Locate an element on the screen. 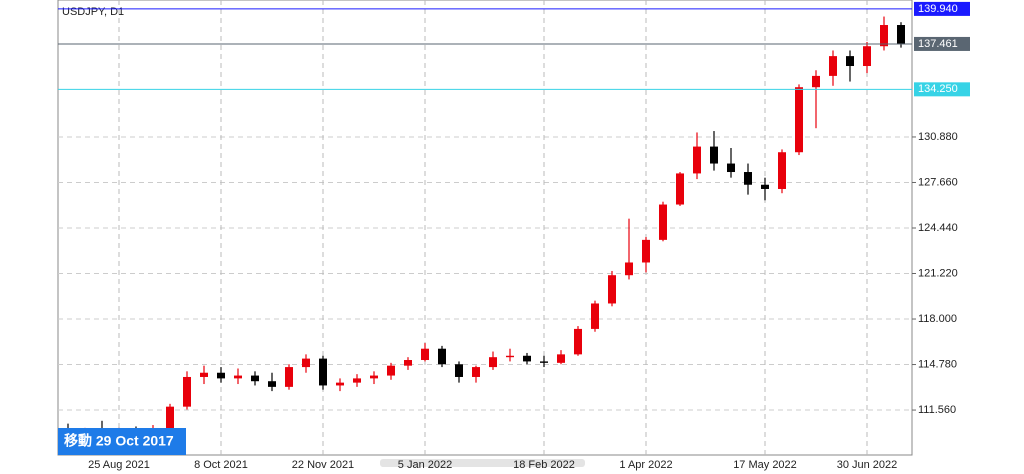 The width and height of the screenshot is (1024, 474). x-tick-label: 8 Oct 2021 is located at coordinates (221, 465).